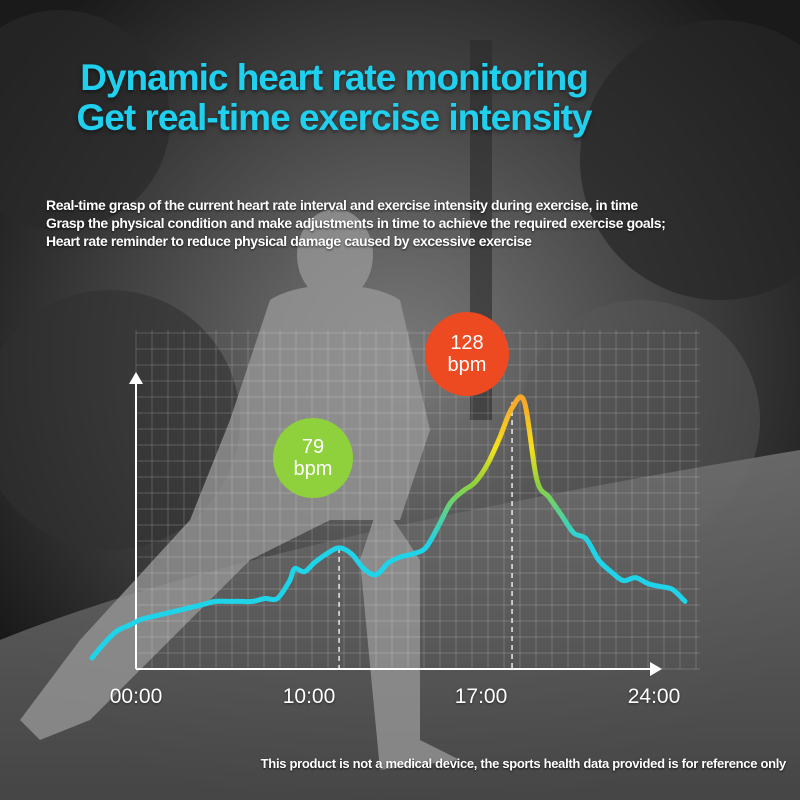 This screenshot has height=800, width=800. Describe the element at coordinates (481, 696) in the screenshot. I see `x-tick-label: 17:00` at that location.